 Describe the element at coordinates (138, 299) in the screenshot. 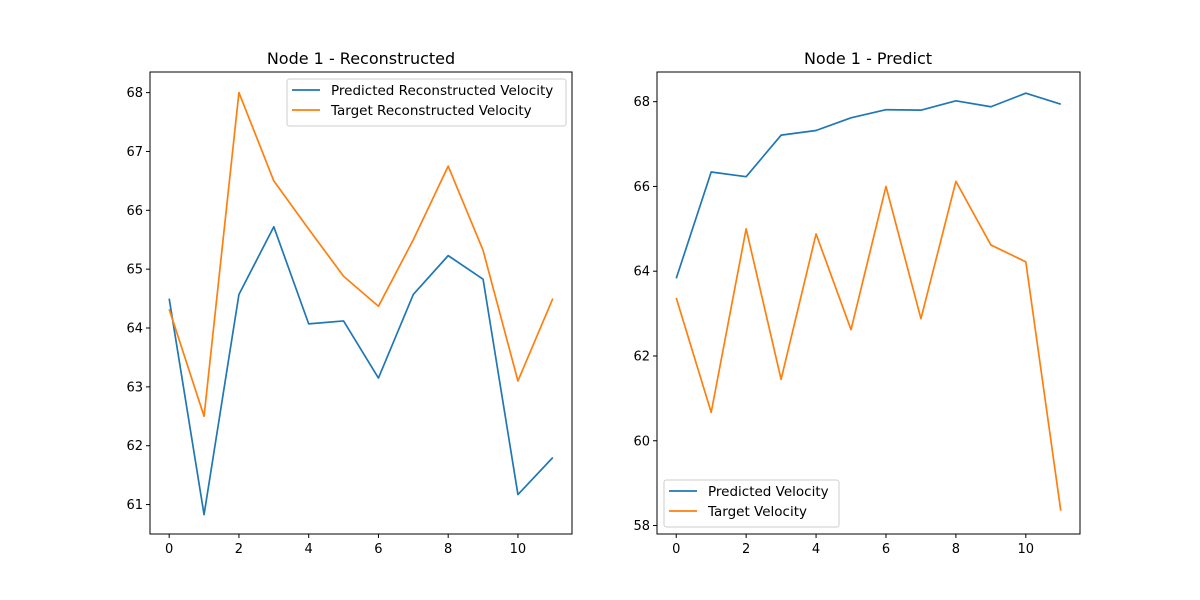

I see `y-axis: 61 62 63 64 65 66 67 68` at that location.